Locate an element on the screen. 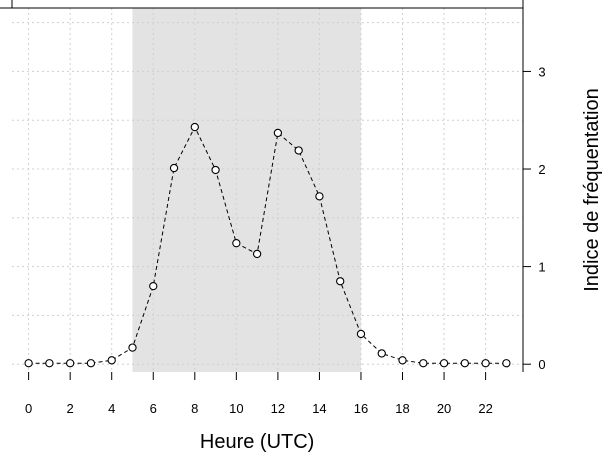 The image size is (606, 465). x-axis-title: Heure (UTC) is located at coordinates (257, 442).